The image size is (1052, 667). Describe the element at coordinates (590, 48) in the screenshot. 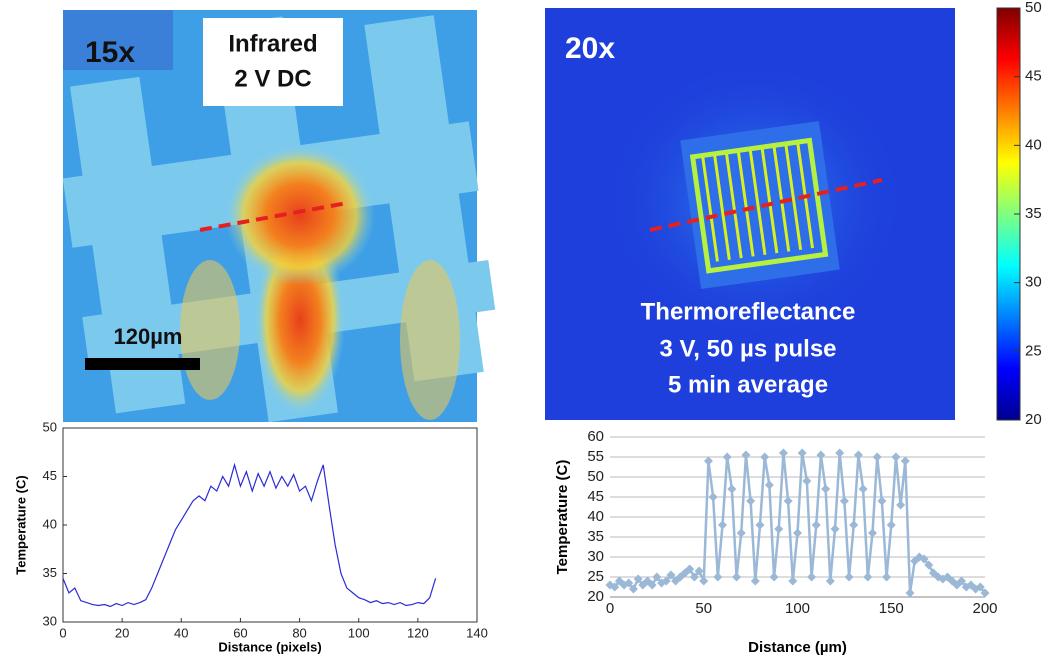

I see `magnification: 20x` at that location.